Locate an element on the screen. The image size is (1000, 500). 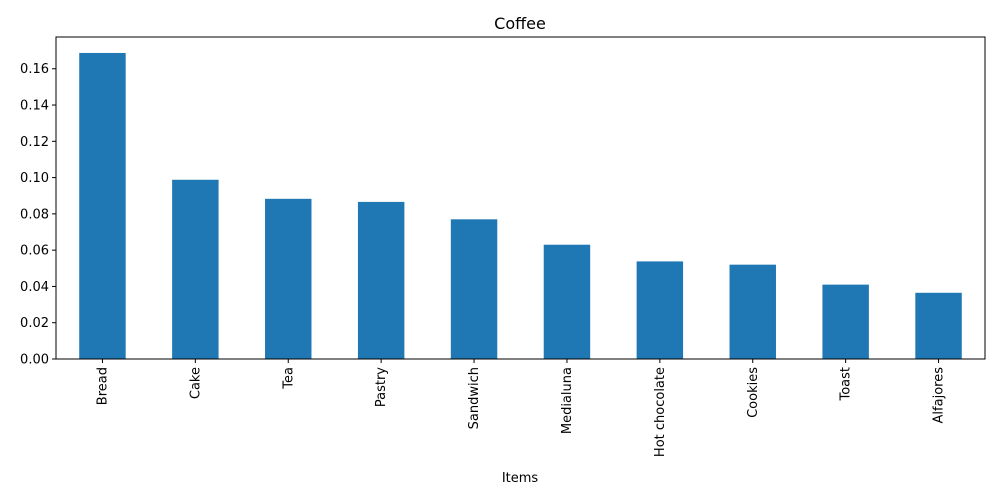
x-axis-label: Items is located at coordinates (520, 478).